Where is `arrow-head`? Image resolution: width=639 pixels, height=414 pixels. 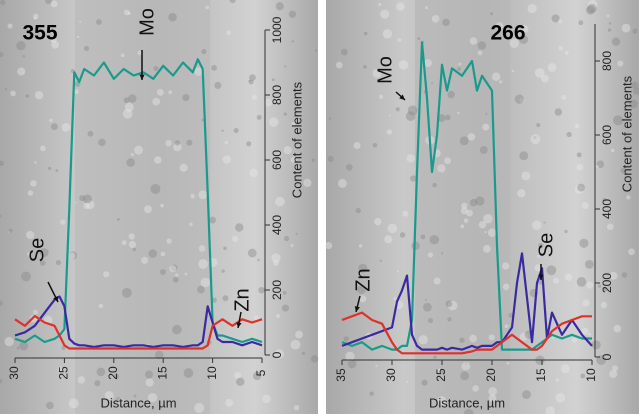
arrow-head is located at coordinates (402, 97).